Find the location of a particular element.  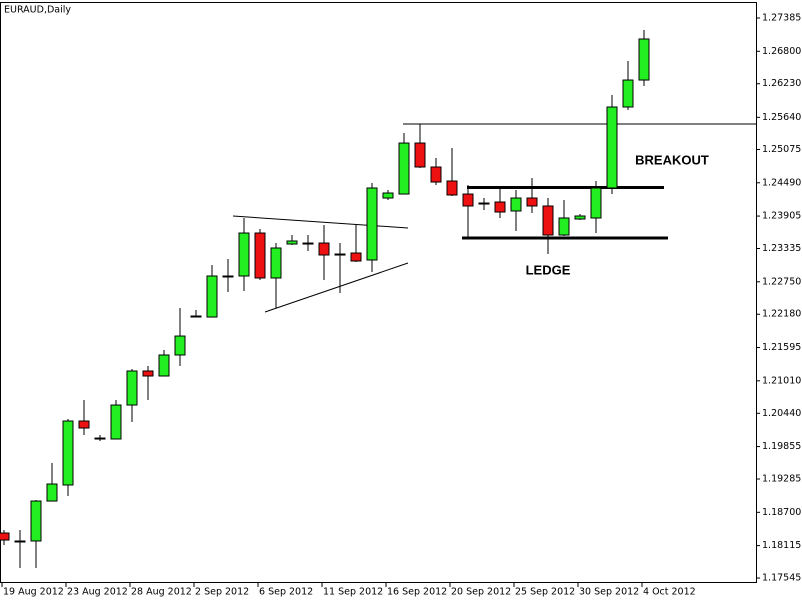

x-tick-label: 20 Sep 2012 is located at coordinates (481, 592).